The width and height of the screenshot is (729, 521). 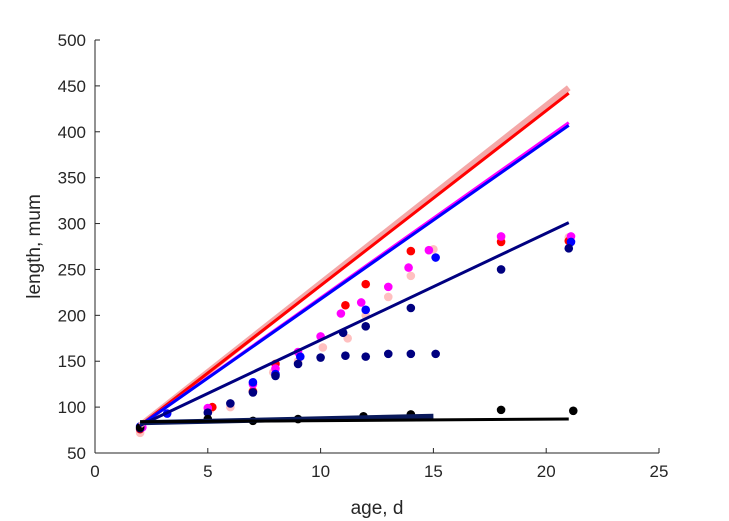 I want to click on y-tick-label: 400, so click(x=72, y=132).